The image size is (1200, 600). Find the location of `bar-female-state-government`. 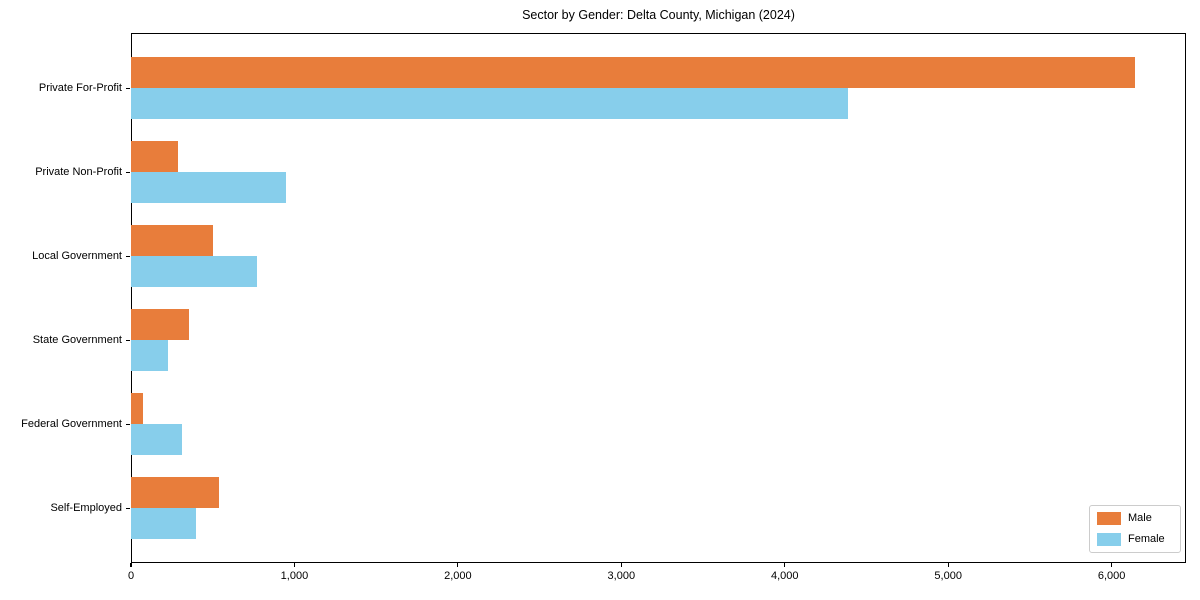

bar-female-state-government is located at coordinates (149, 355).